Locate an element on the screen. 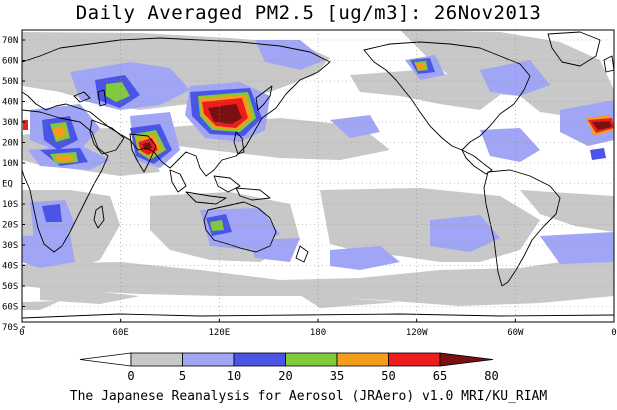 Image resolution: width=617 pixels, height=410 pixels. colorbar-label: 50 is located at coordinates (388, 376).